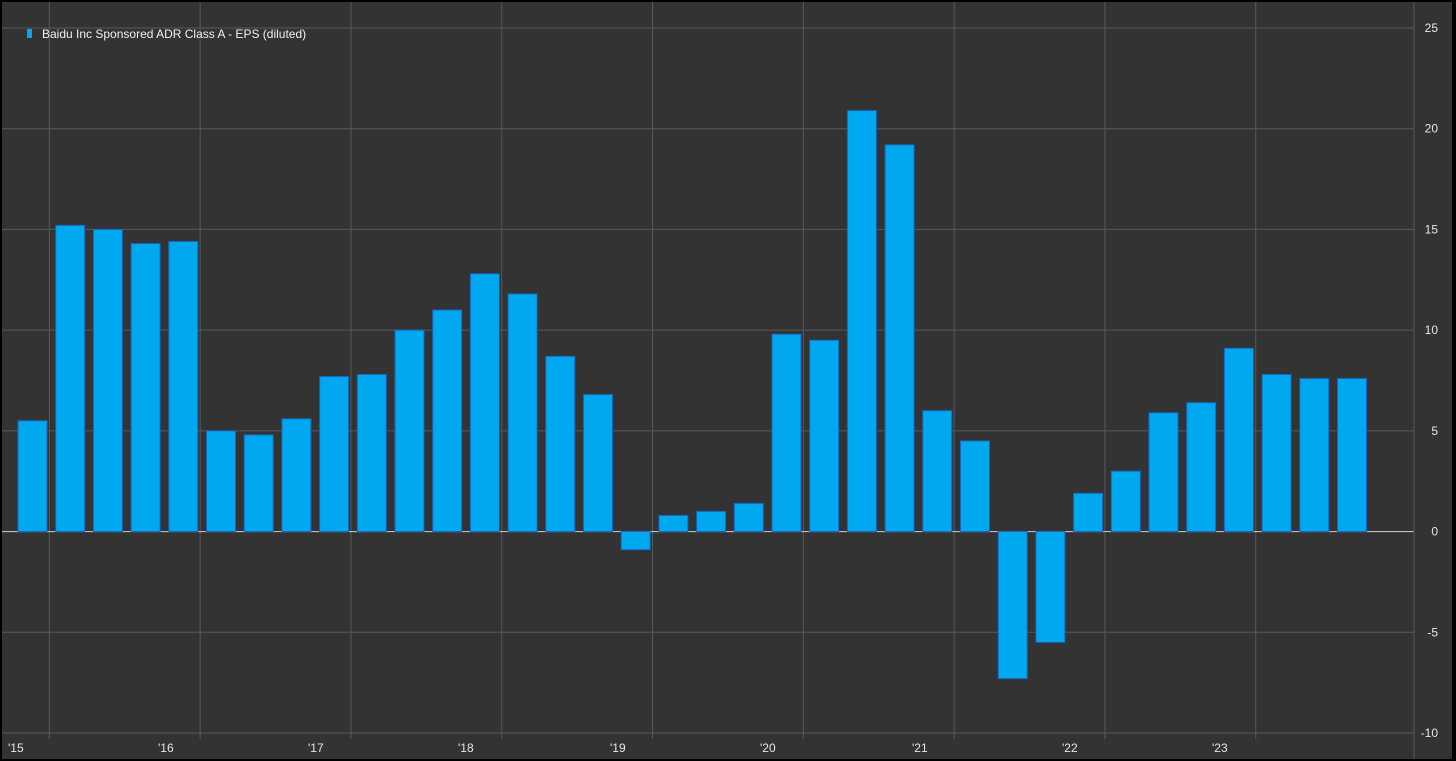 The width and height of the screenshot is (1456, 761). I want to click on y-tick-label: 5, so click(1434, 431).